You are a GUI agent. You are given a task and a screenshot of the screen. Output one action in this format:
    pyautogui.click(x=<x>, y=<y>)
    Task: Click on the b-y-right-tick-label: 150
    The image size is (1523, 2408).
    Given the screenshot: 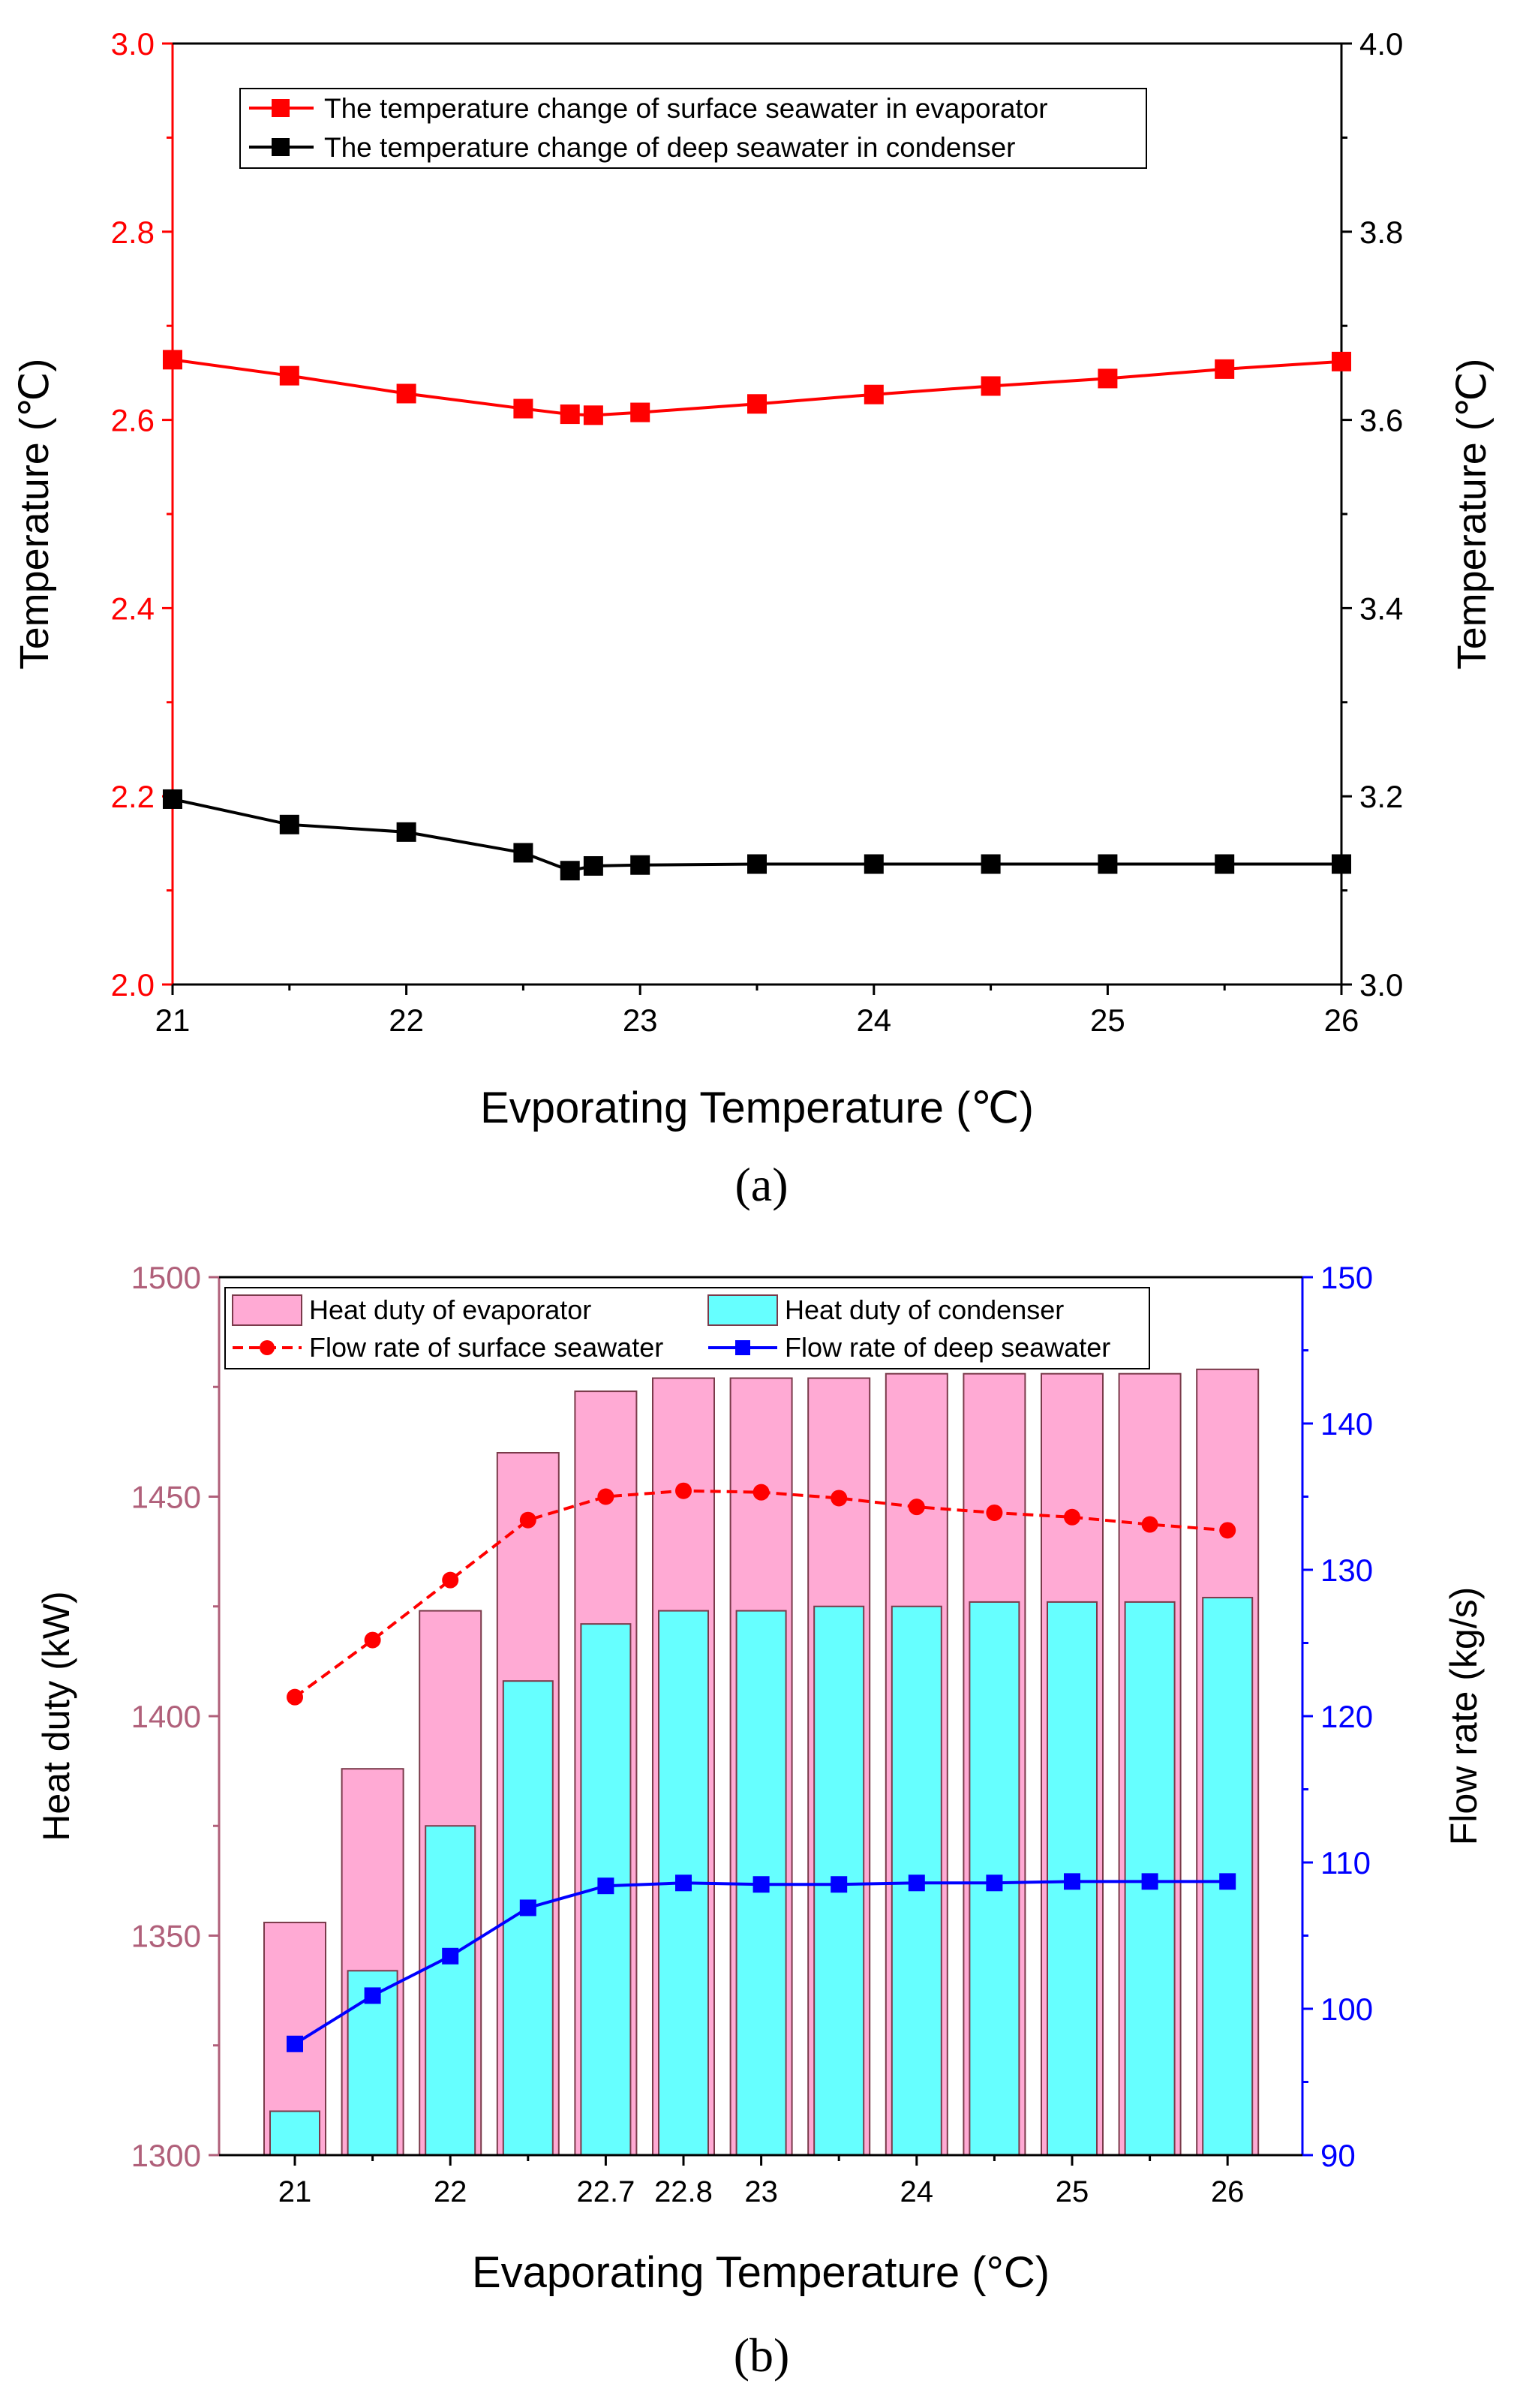 What is the action you would take?
    pyautogui.click(x=1346, y=1277)
    